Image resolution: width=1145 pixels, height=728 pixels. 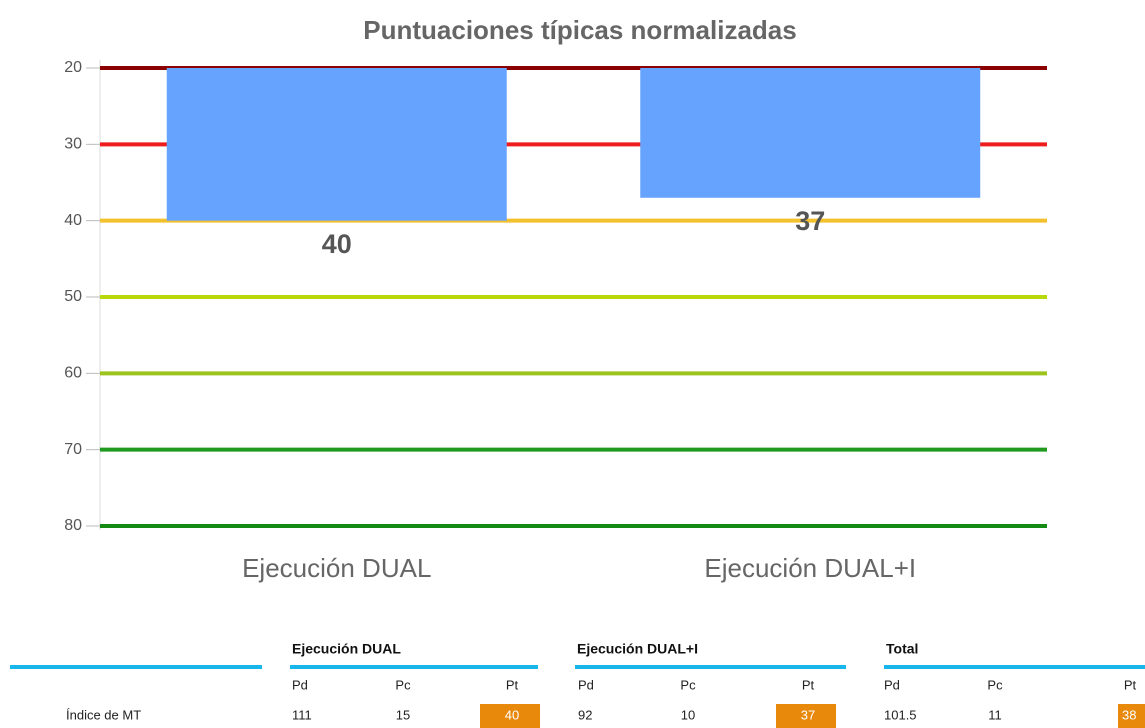 What do you see at coordinates (1129, 714) in the screenshot?
I see `cell-value: 38` at bounding box center [1129, 714].